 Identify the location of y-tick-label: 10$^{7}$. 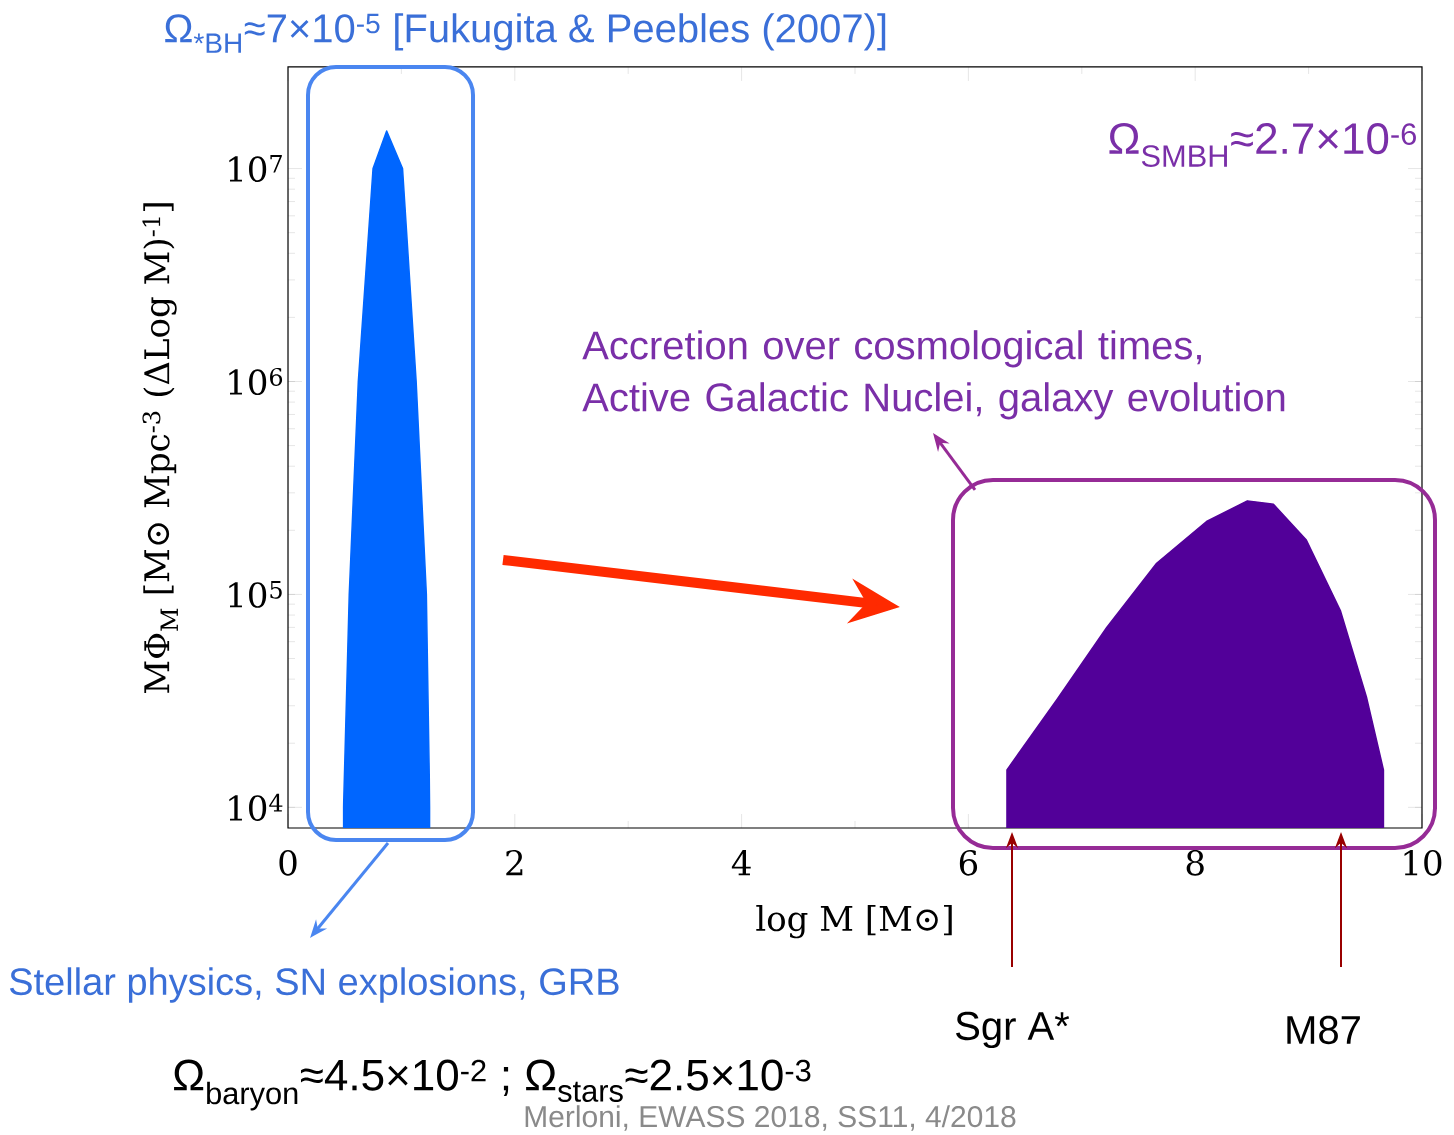
(255, 168).